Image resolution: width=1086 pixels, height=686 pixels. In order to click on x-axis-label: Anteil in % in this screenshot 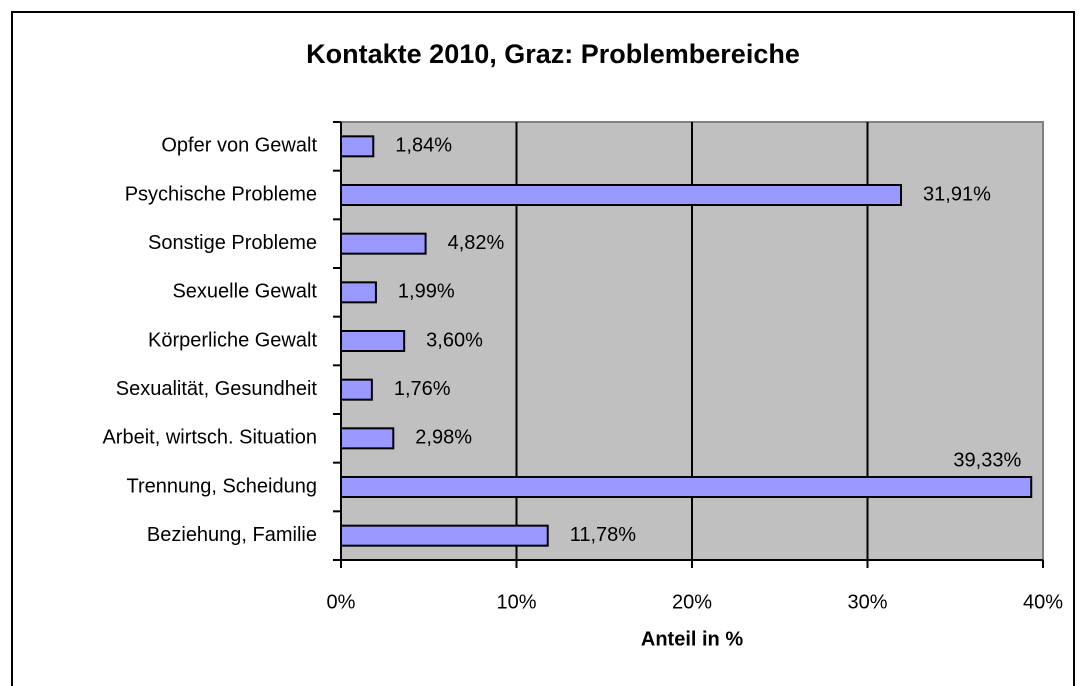, I will do `click(692, 639)`.